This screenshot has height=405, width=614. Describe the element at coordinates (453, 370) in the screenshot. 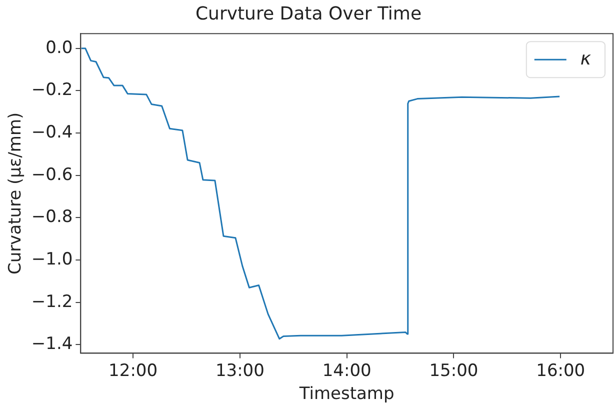

I see `x-tick-label: 15:00` at that location.